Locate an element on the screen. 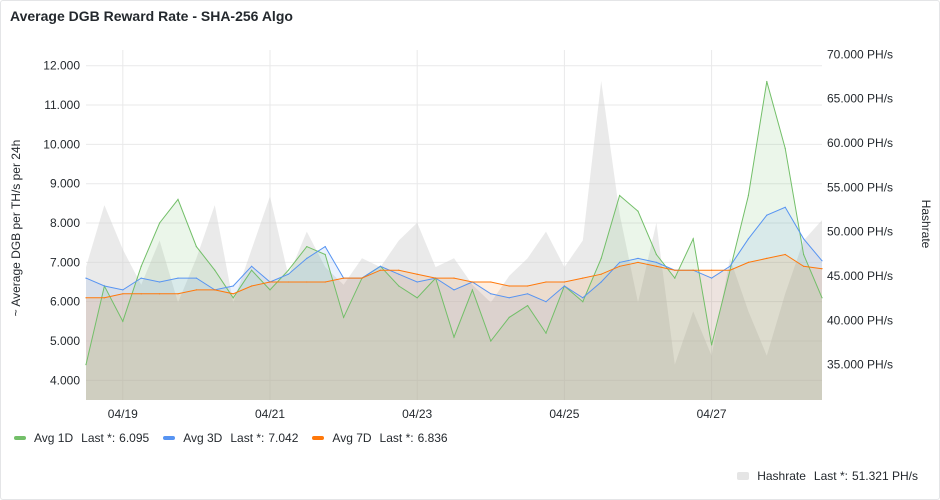 Image resolution: width=940 pixels, height=500 pixels. y-tick-label: 11.000 is located at coordinates (62, 105).